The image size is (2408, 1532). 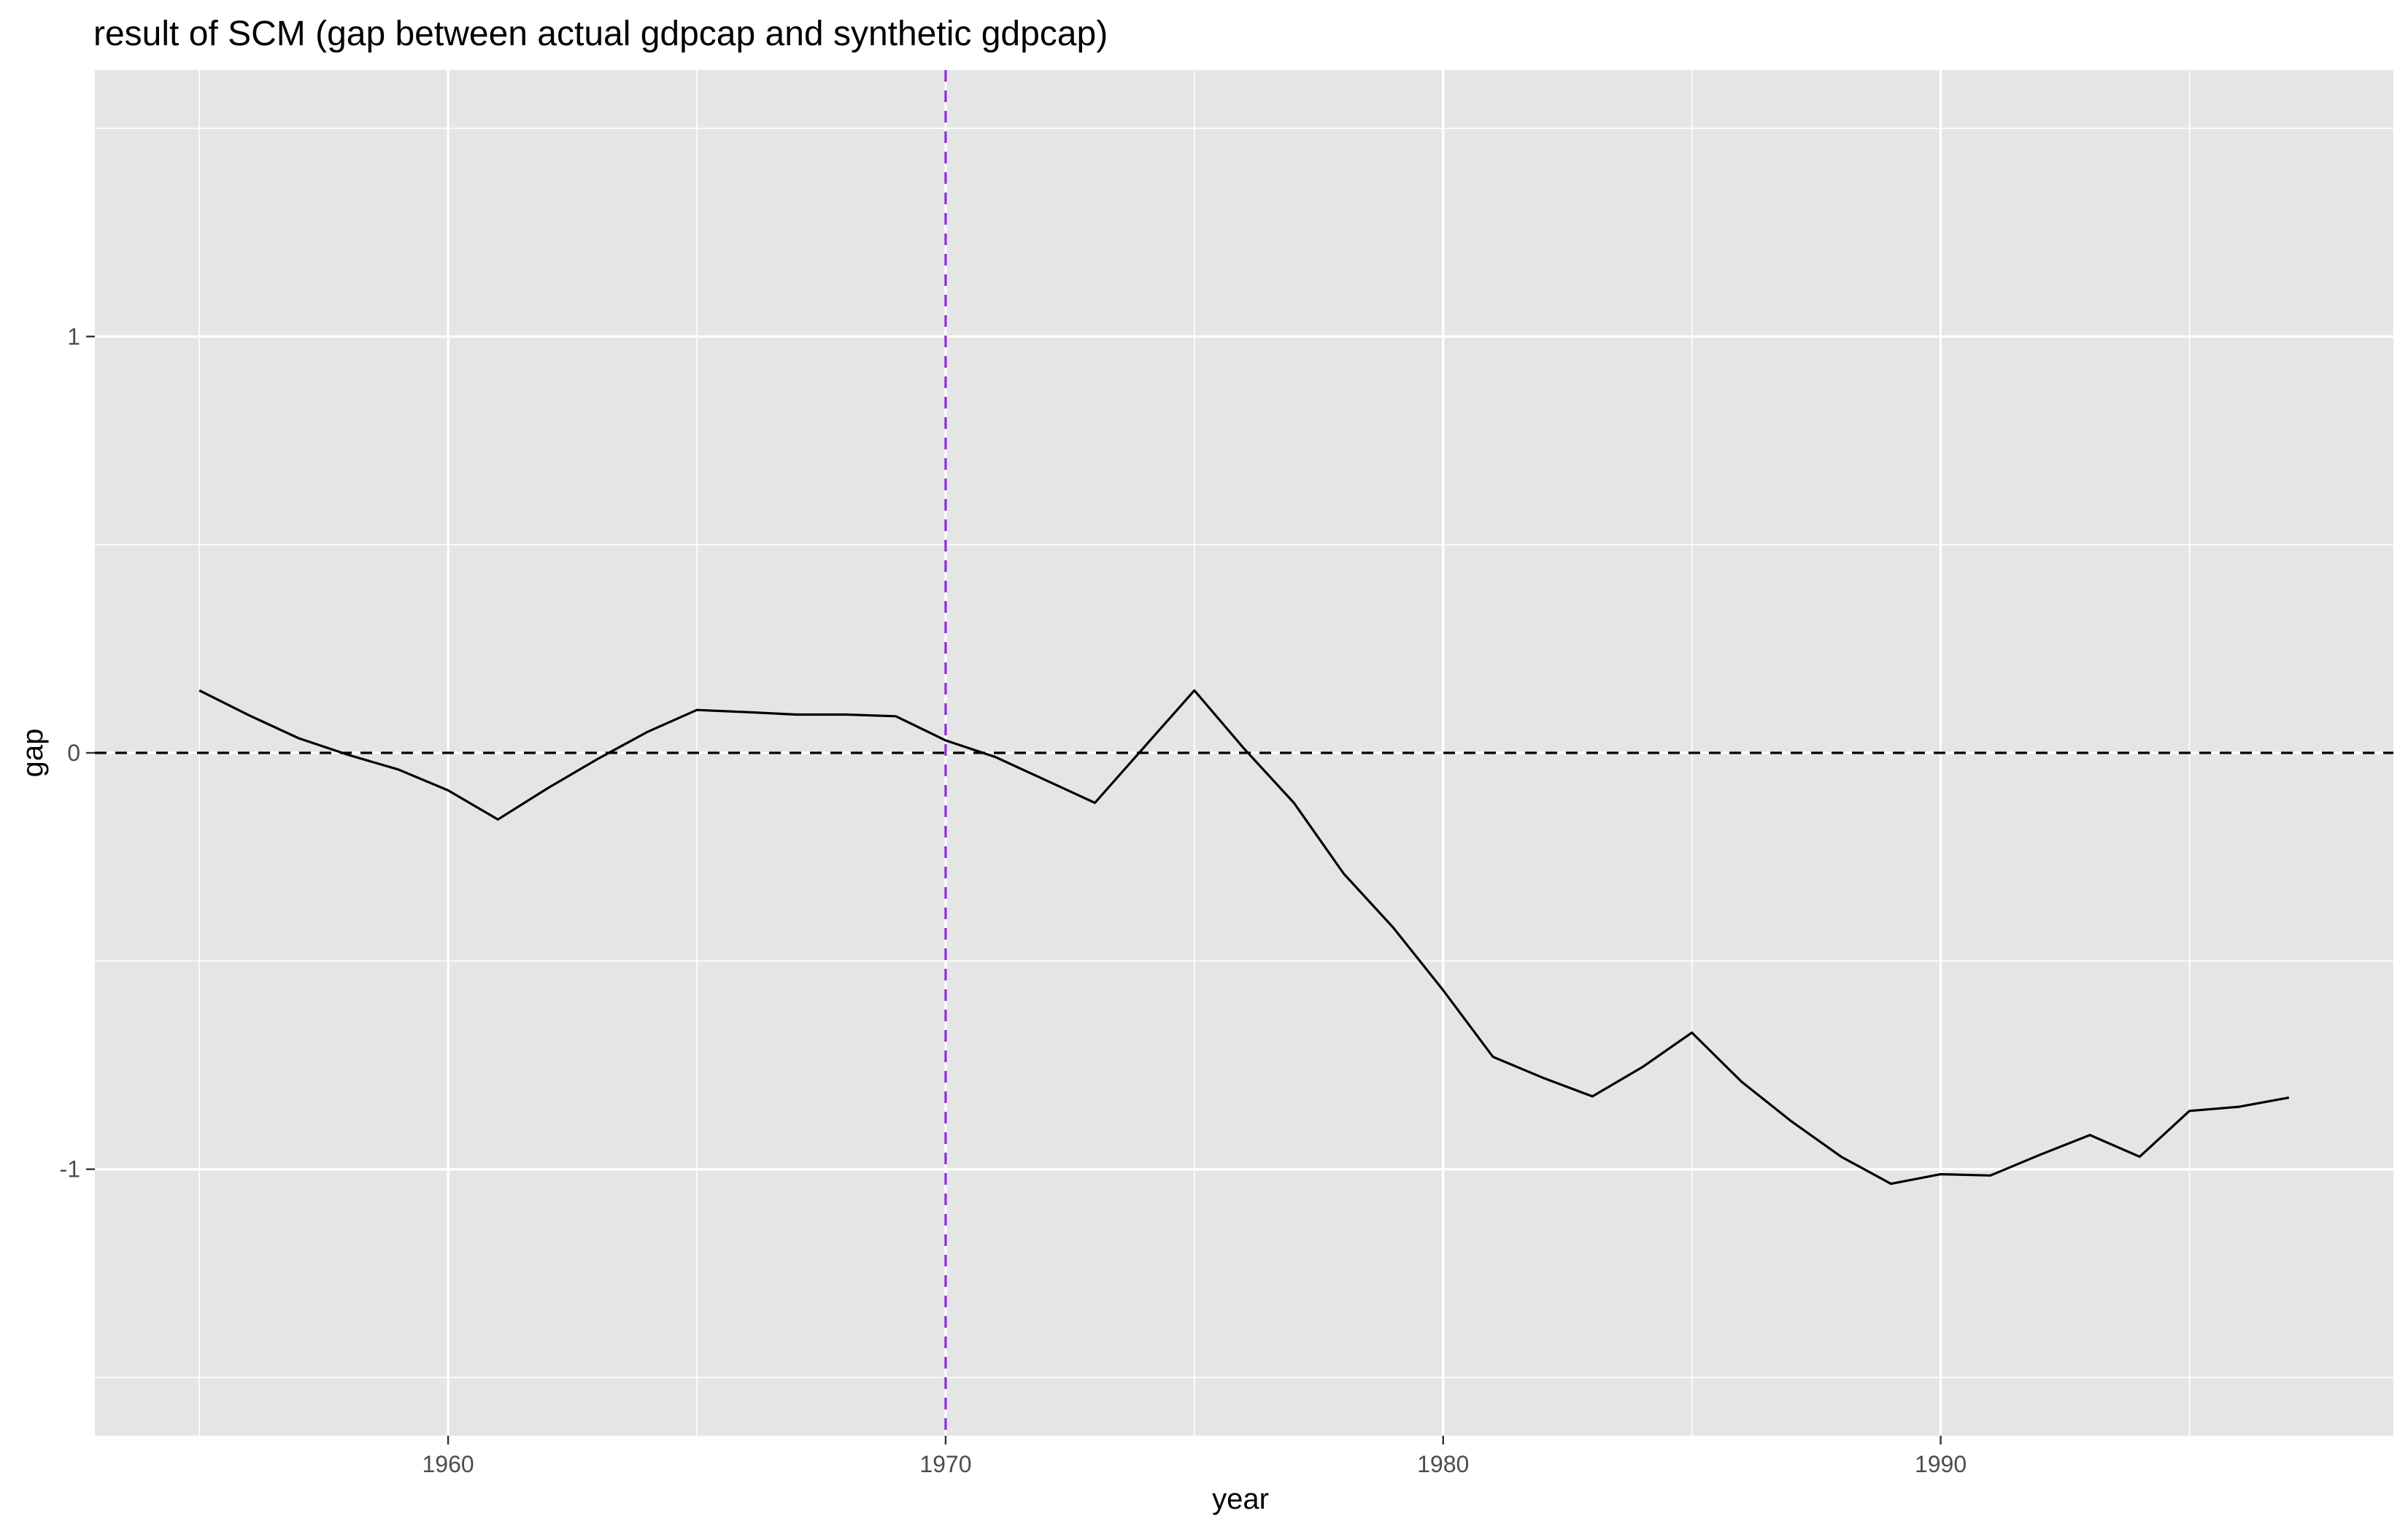 I want to click on y-axis-title: gap, so click(x=33, y=754).